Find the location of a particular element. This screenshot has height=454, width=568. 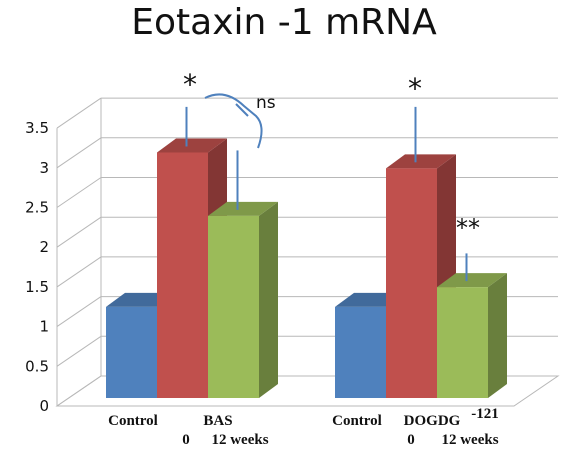

y-tick-label: 3.5 is located at coordinates (37, 128).